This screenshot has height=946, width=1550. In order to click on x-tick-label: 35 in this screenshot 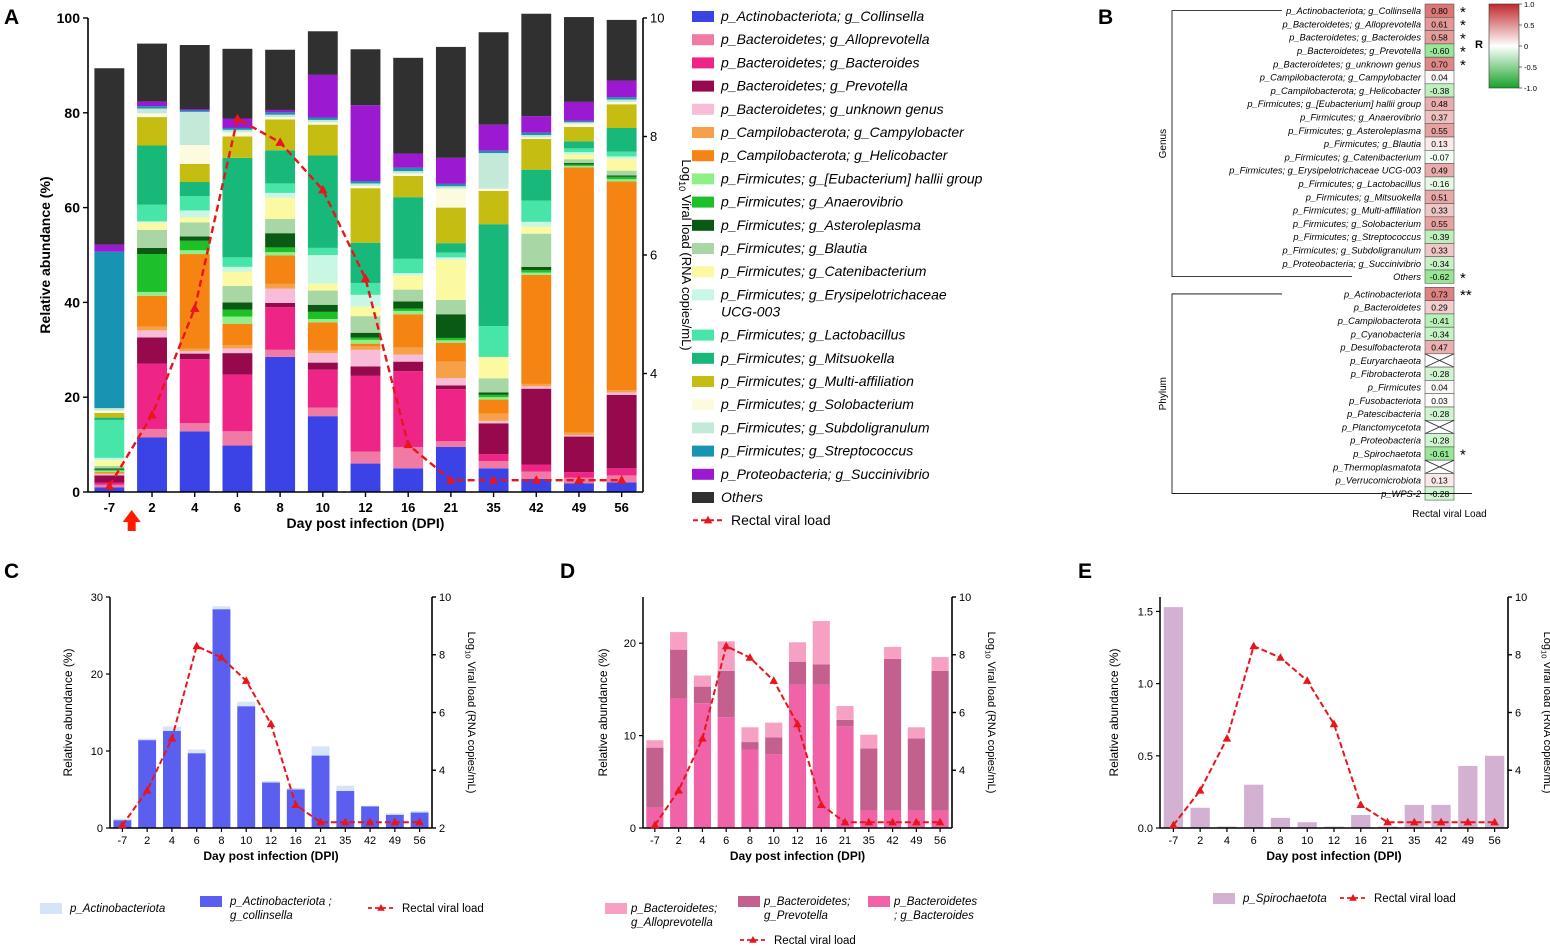, I will do `click(869, 841)`.